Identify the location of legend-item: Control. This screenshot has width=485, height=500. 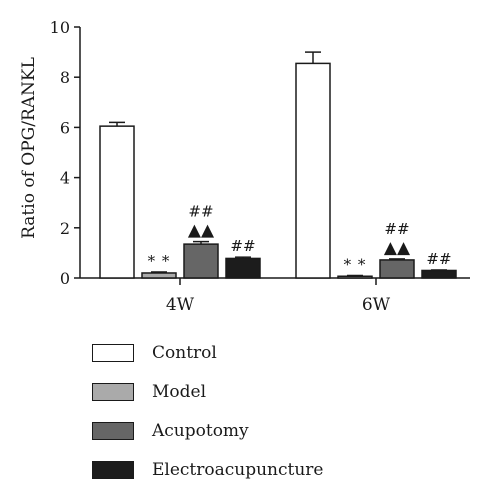
(154, 353).